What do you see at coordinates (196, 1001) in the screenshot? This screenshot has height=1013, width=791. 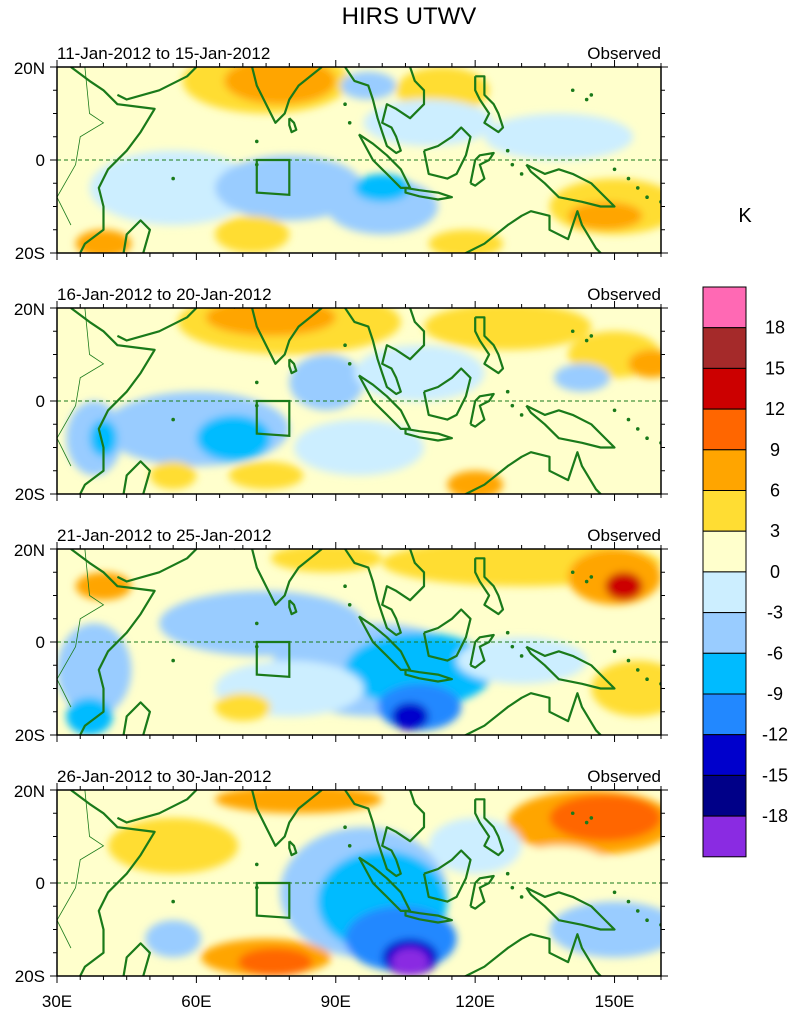 I see `longitude-label: 60E` at bounding box center [196, 1001].